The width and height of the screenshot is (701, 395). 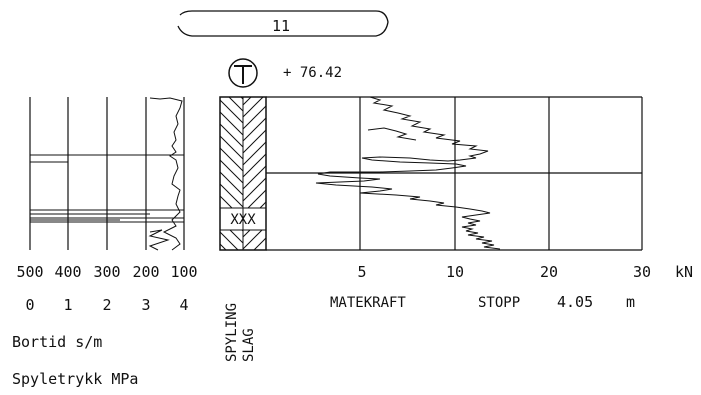 I want to click on tick-label: 20, so click(x=549, y=272).